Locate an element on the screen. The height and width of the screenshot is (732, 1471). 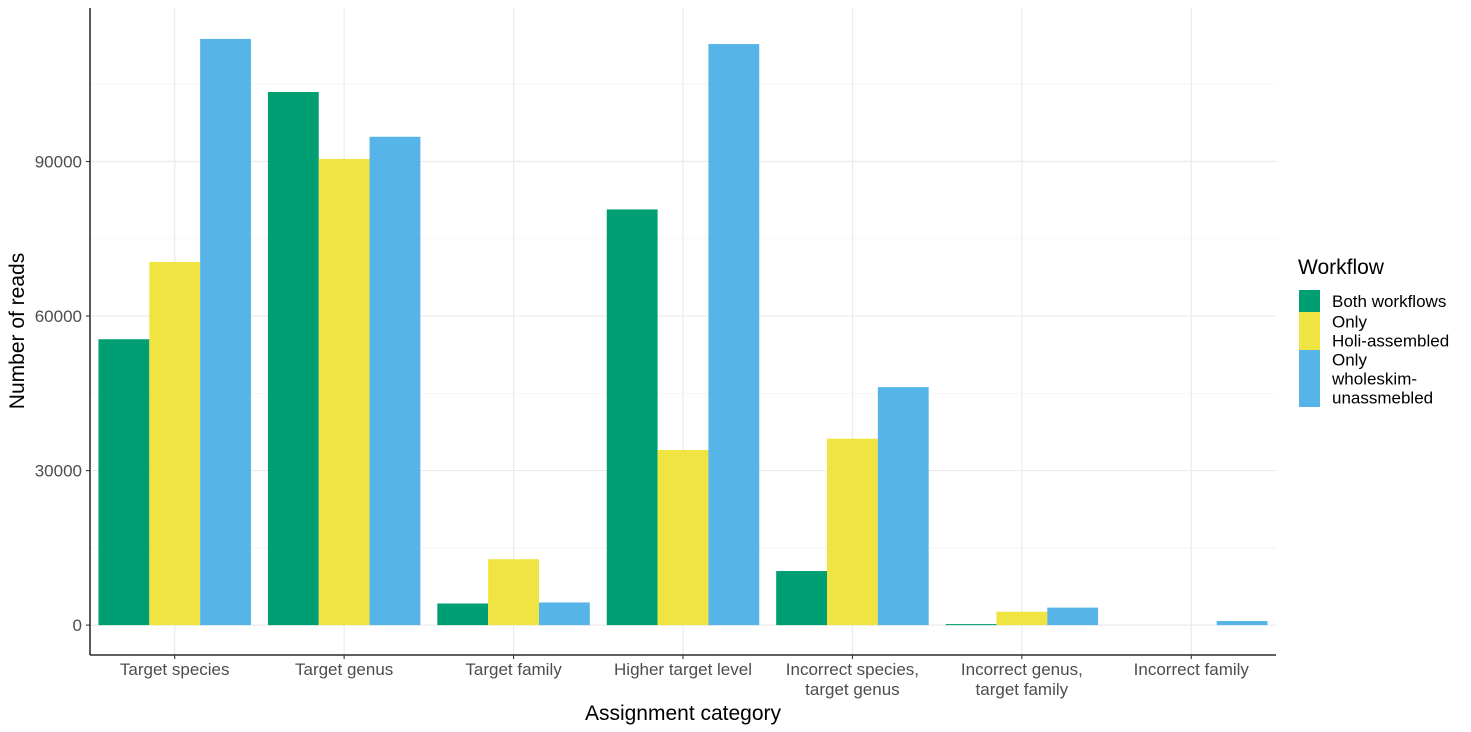
x-tick-label: Target species is located at coordinates (175, 669).